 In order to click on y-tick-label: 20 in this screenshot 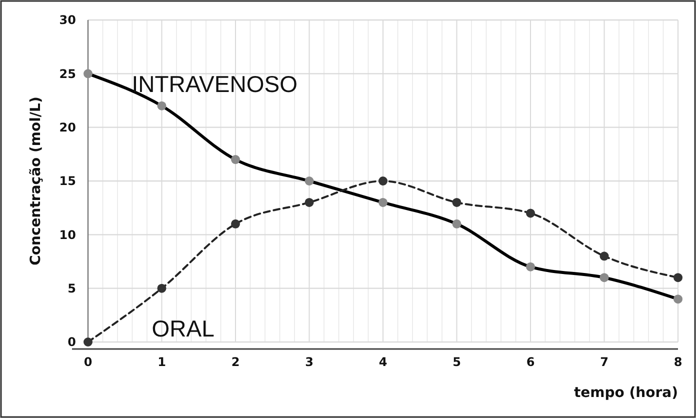, I will do `click(67, 127)`.